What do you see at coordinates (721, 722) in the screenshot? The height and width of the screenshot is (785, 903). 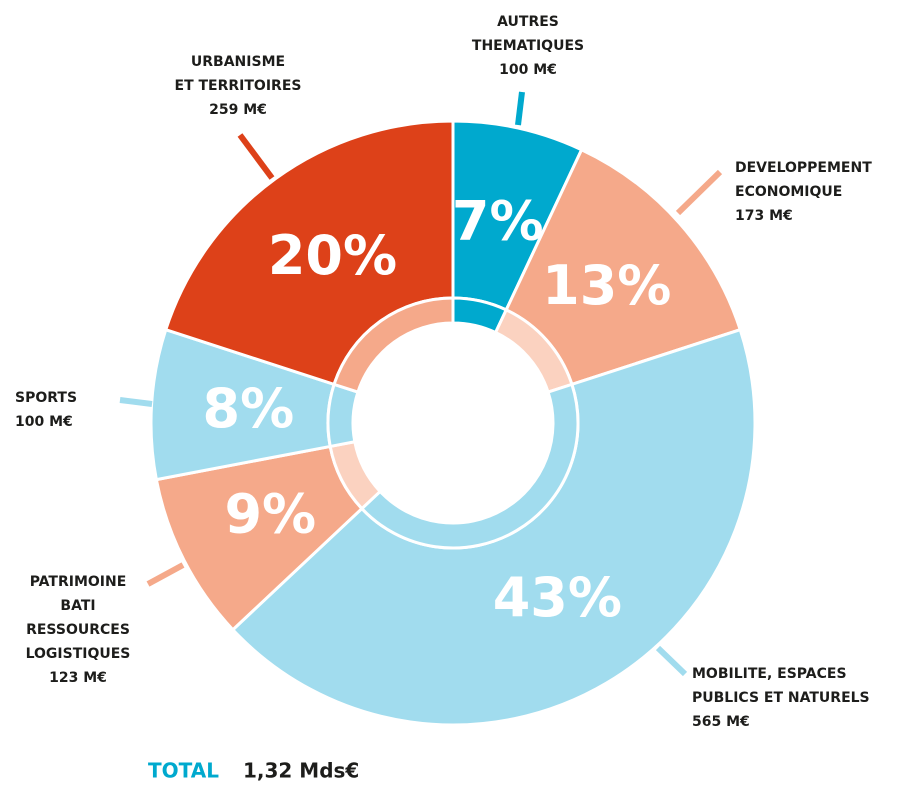 I see `amount-label: 565 M€` at bounding box center [721, 722].